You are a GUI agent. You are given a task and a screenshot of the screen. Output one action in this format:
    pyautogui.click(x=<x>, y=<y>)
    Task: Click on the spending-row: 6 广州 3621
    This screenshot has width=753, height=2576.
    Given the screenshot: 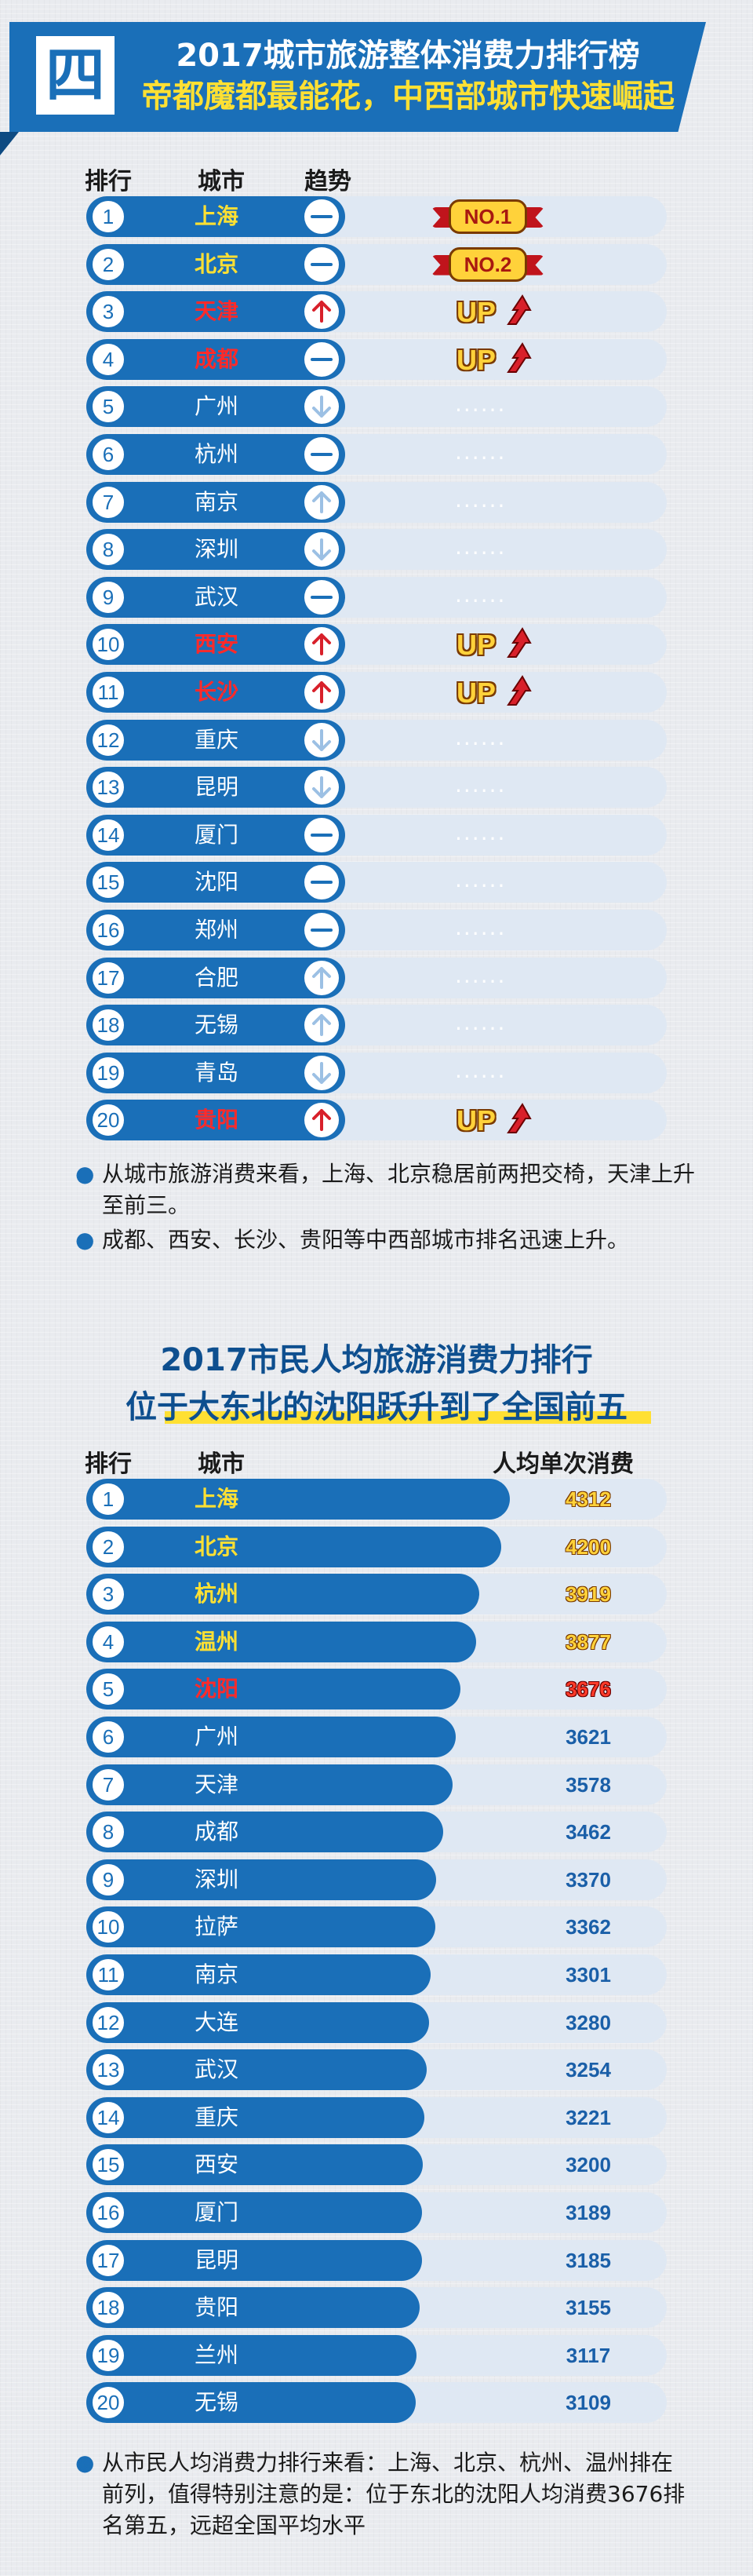 What is the action you would take?
    pyautogui.click(x=376, y=1737)
    